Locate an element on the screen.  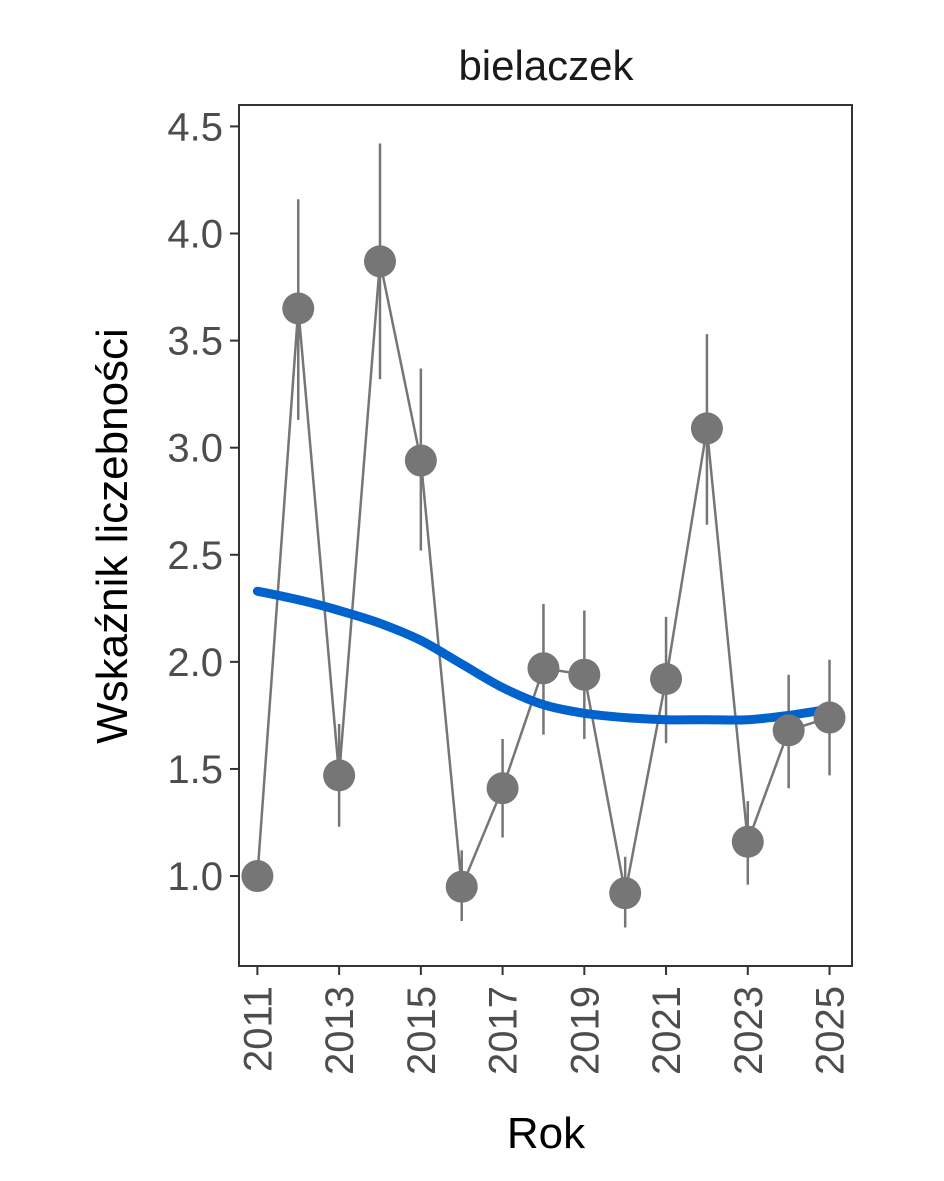
trend-line is located at coordinates (543, 655).